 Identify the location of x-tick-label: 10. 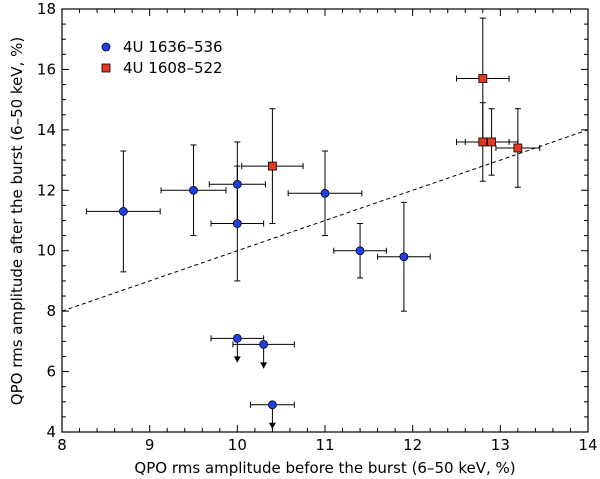
(237, 445).